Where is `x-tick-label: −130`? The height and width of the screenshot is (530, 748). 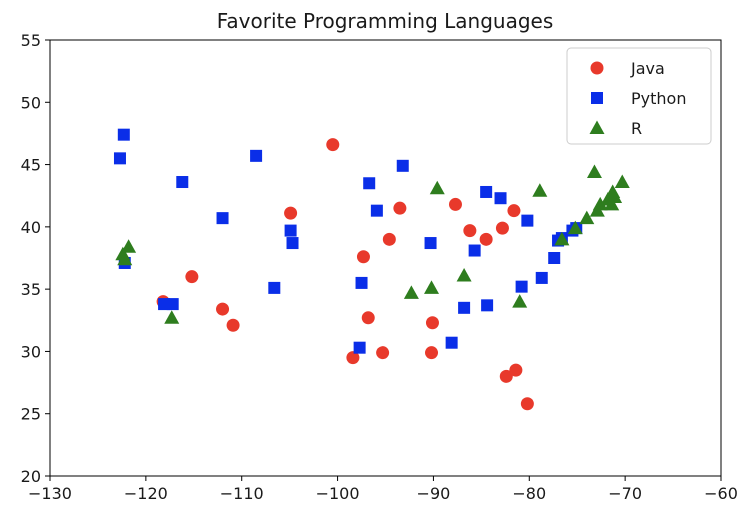
x-tick-label: −130 is located at coordinates (50, 493).